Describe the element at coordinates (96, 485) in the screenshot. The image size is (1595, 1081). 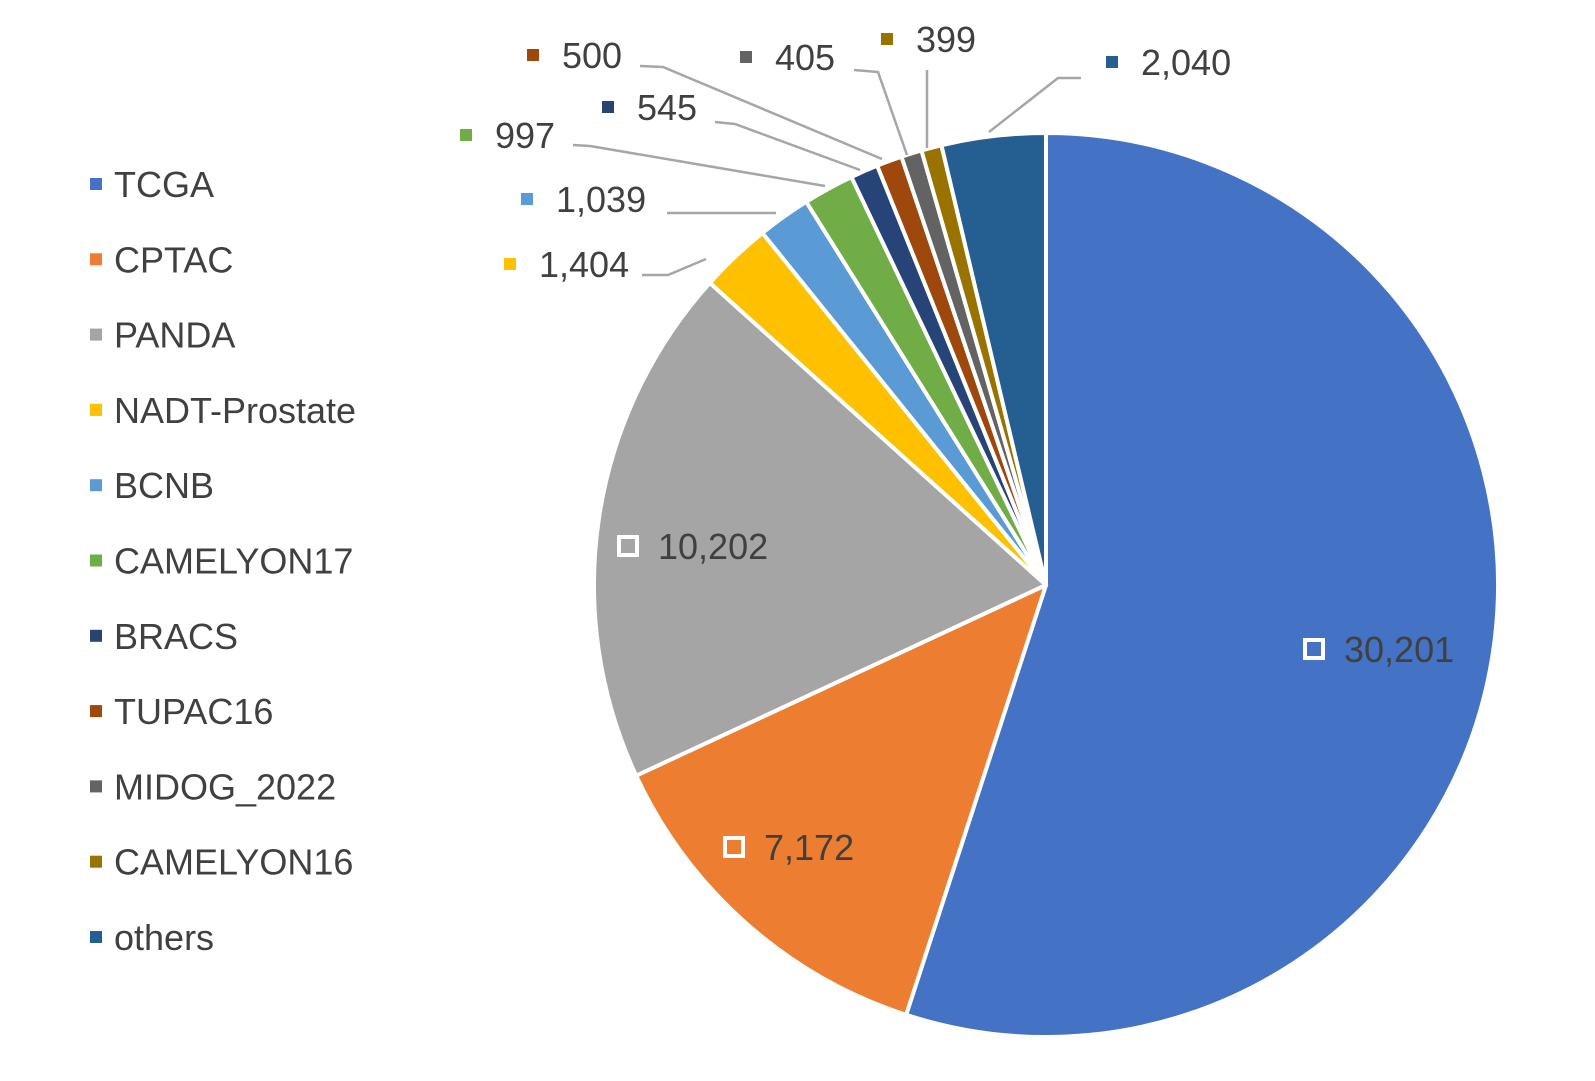
I see `legend-swatch-bcnb` at that location.